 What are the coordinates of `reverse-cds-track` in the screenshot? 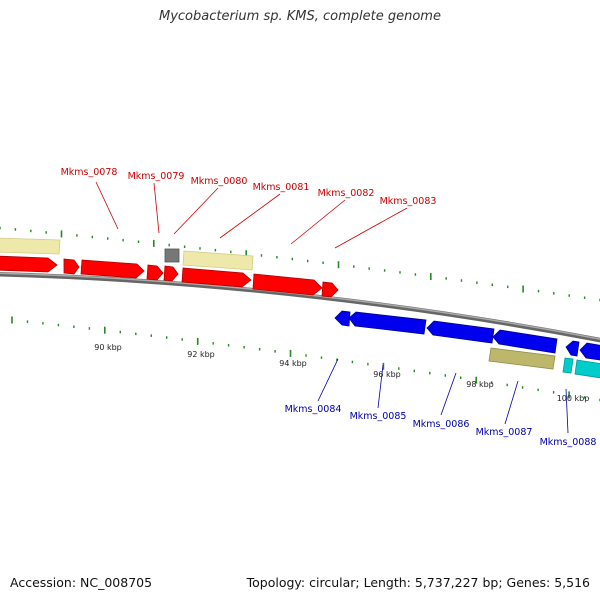 It's located at (467, 335).